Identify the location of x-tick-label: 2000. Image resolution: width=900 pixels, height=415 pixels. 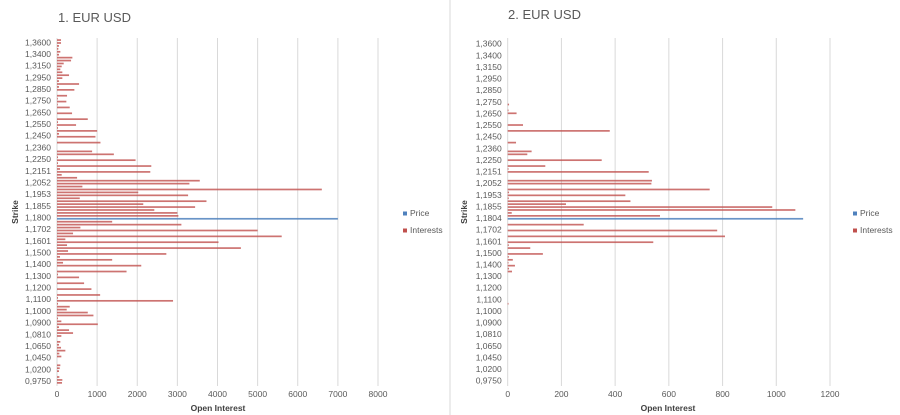
(137, 394).